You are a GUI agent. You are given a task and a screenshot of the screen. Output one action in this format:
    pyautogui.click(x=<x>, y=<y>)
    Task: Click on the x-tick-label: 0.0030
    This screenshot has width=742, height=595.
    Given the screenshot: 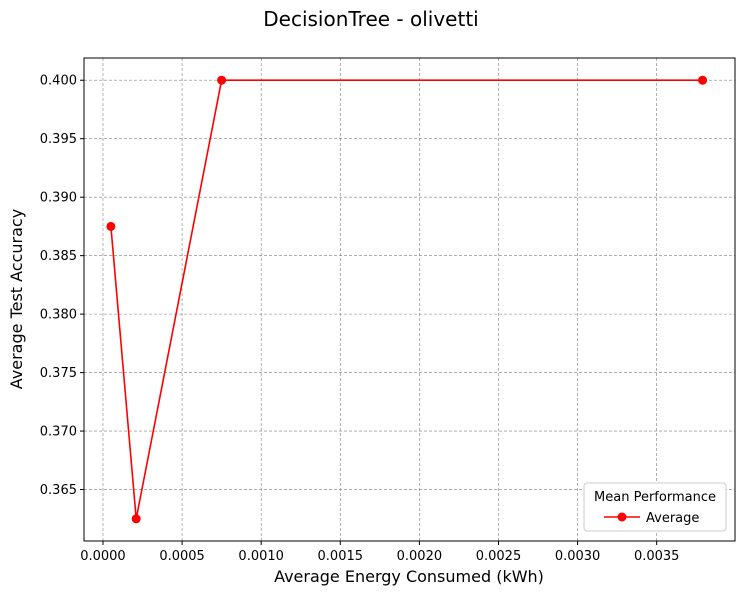 What is the action you would take?
    pyautogui.click(x=578, y=556)
    